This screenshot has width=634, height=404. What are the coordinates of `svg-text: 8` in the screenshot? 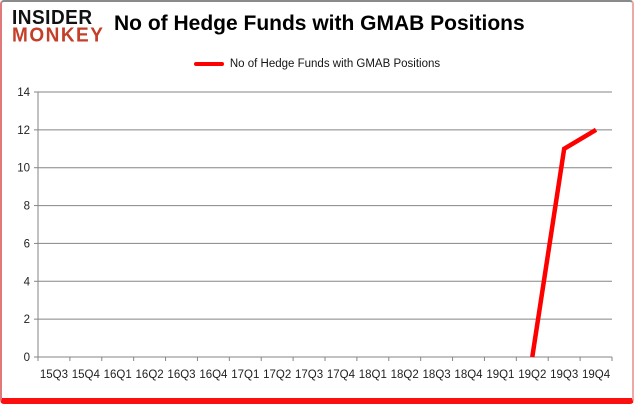 It's located at (27, 207).